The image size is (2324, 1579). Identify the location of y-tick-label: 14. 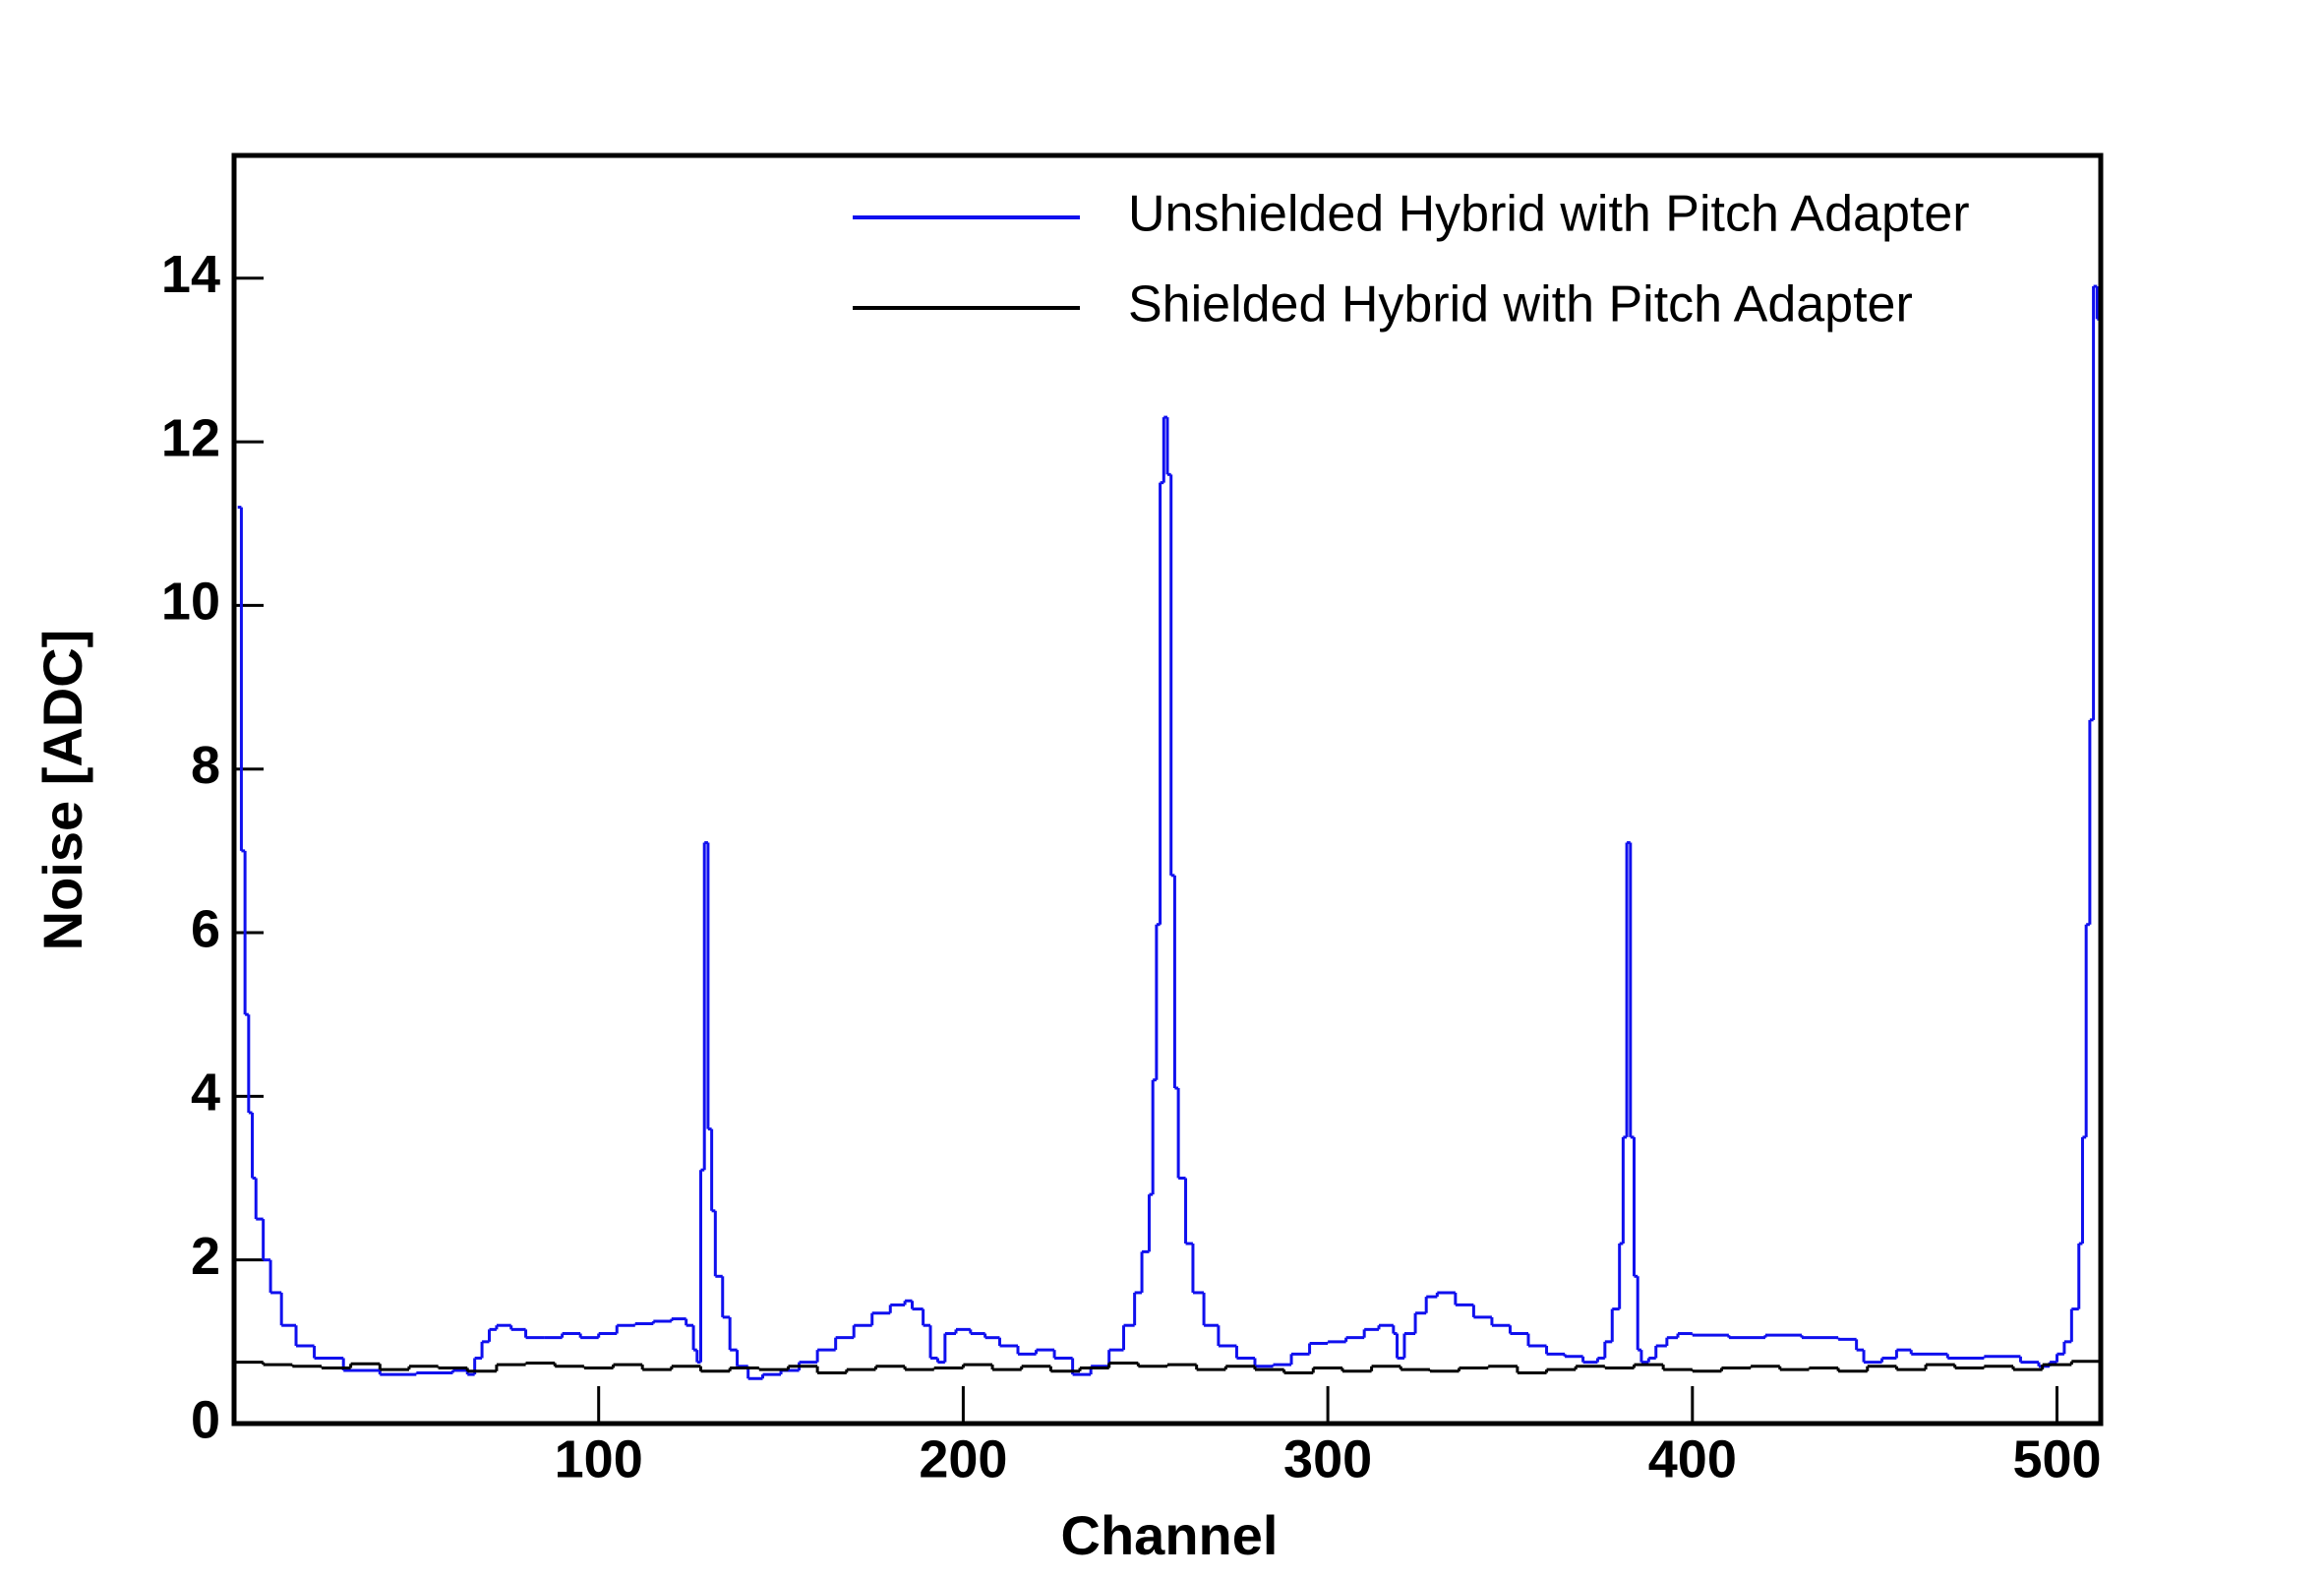
(190, 274).